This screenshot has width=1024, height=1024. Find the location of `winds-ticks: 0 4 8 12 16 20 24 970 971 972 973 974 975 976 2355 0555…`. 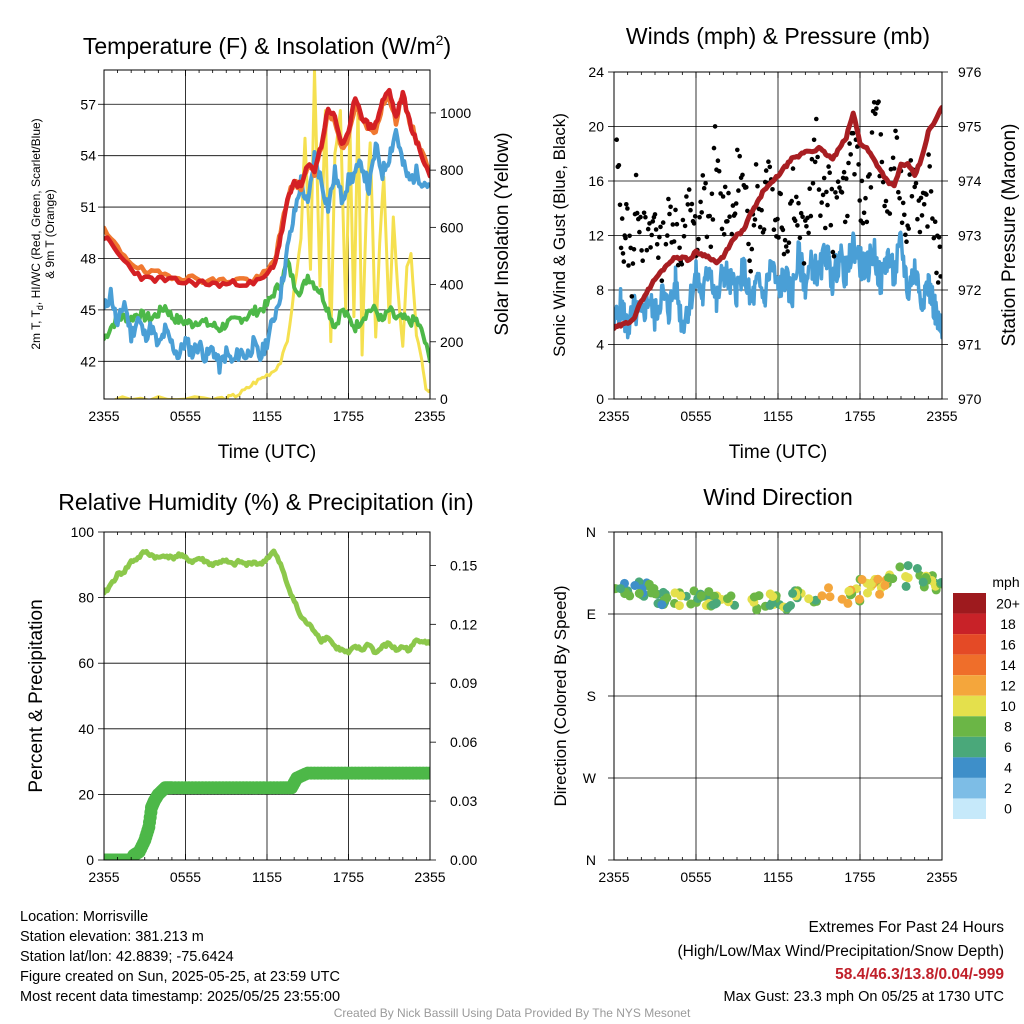

winds-ticks: 0 4 8 12 16 20 24 970 971 972 973 974 975 976 2355 0555… is located at coordinates (784, 244).